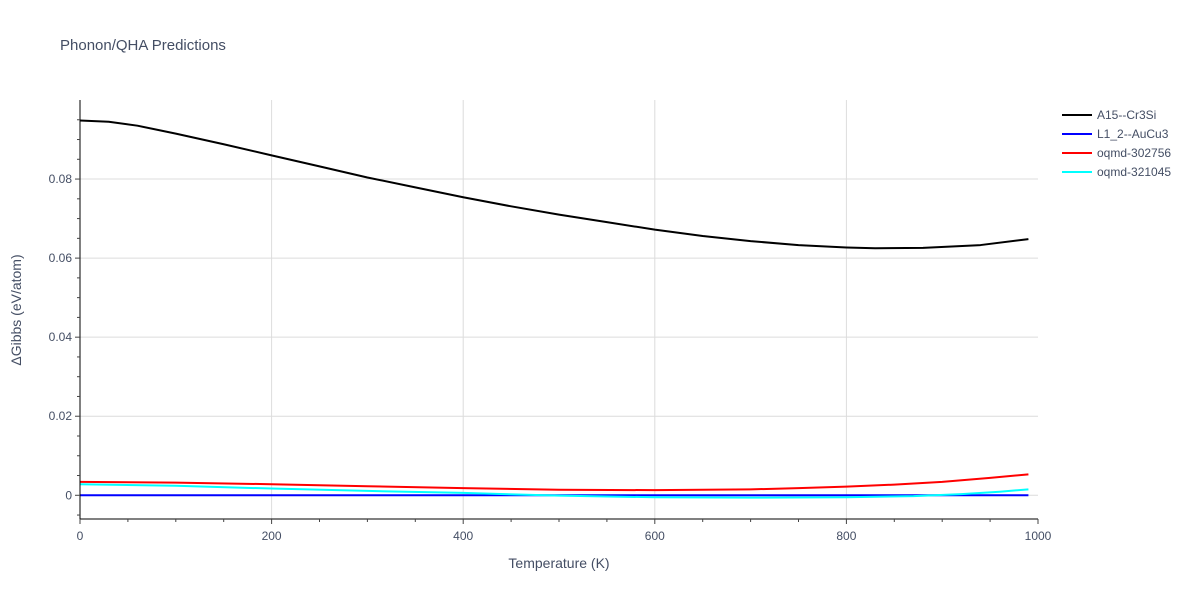  What do you see at coordinates (1126, 115) in the screenshot?
I see `legend-label: A15--Cr3Si` at bounding box center [1126, 115].